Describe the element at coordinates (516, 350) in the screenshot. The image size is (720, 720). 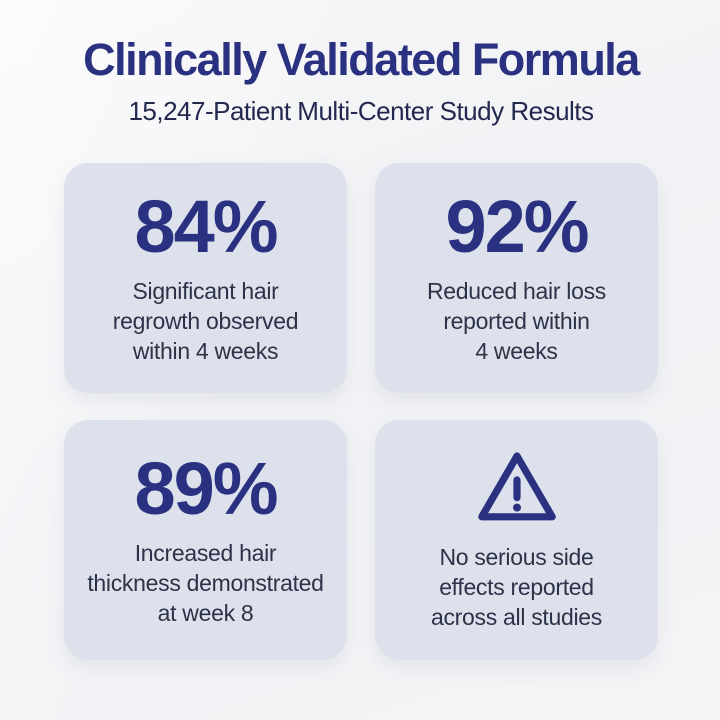
I see `description-line: 4 weeks` at that location.